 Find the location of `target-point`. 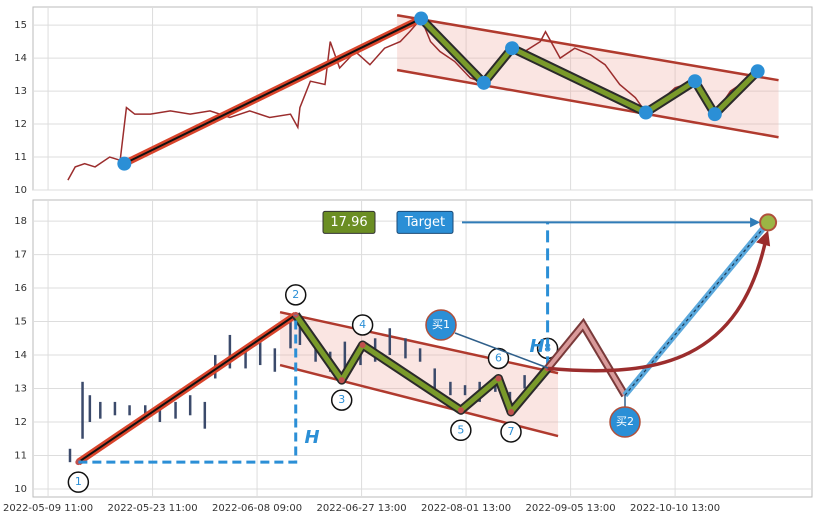

target-point is located at coordinates (768, 222).